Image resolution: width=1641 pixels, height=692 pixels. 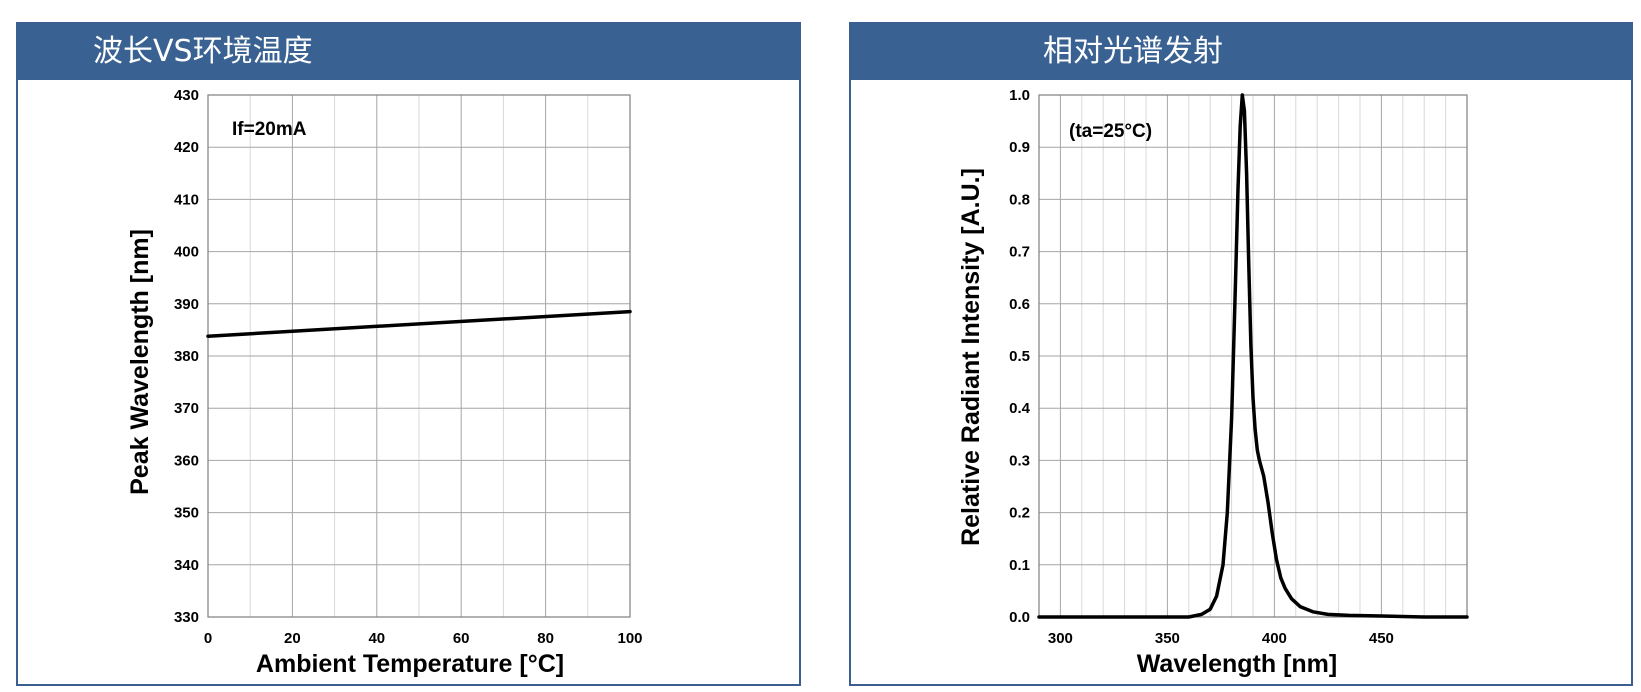 I want to click on y-axis-label: Relative Radiant Intensity [A.U.], so click(x=971, y=357).